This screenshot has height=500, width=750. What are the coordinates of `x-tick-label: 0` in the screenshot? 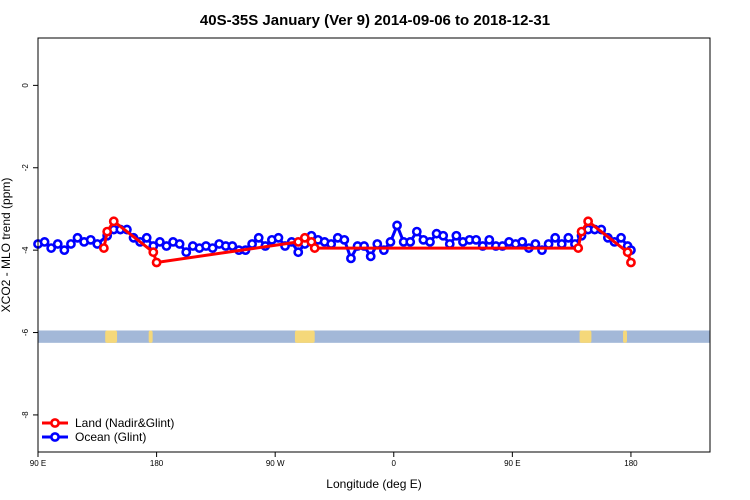 It's located at (394, 463).